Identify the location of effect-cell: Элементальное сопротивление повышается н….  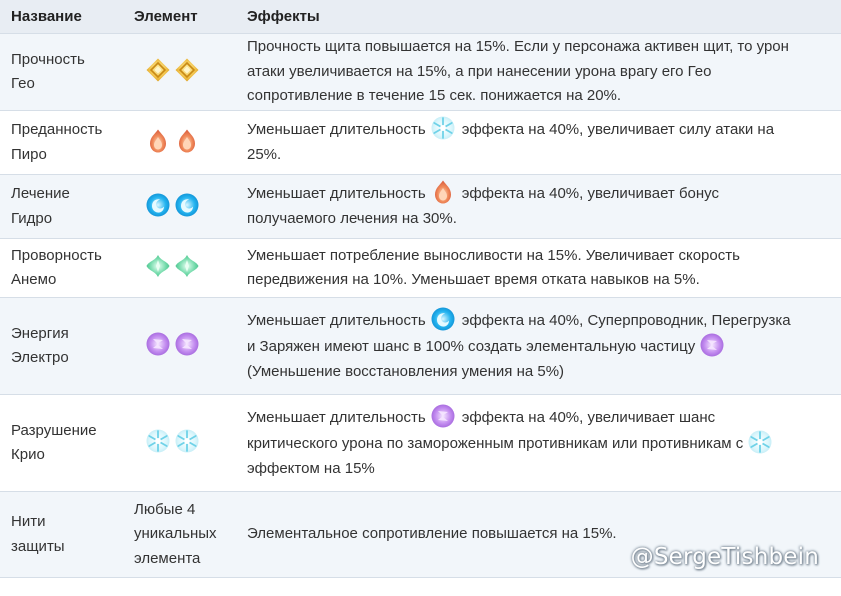
(538, 534).